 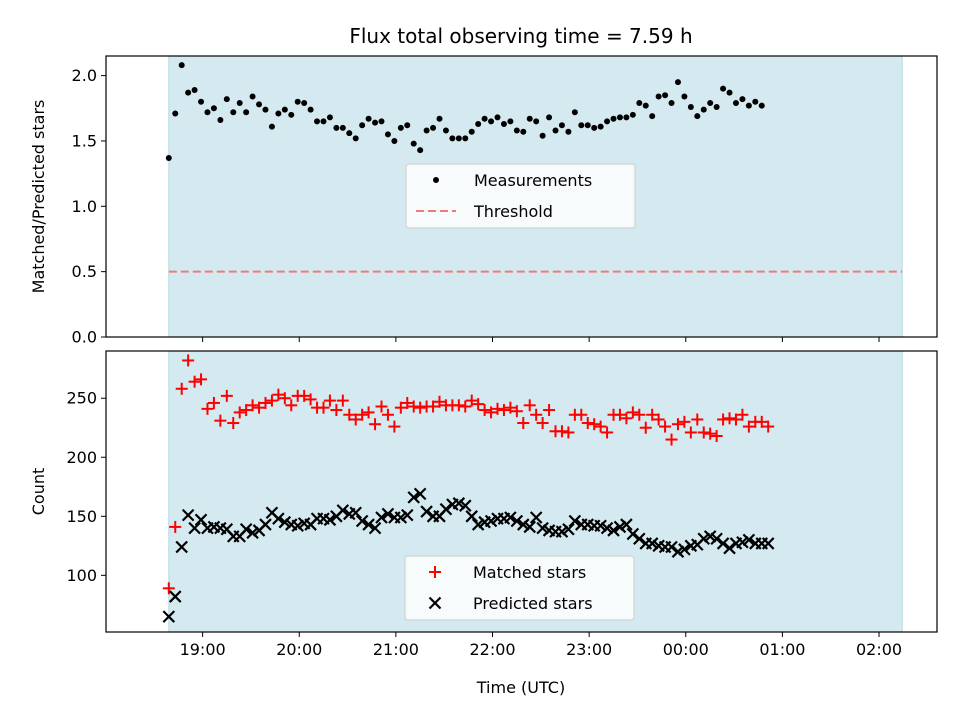 What do you see at coordinates (84, 206) in the screenshot?
I see `y-tick-label: 1.0` at bounding box center [84, 206].